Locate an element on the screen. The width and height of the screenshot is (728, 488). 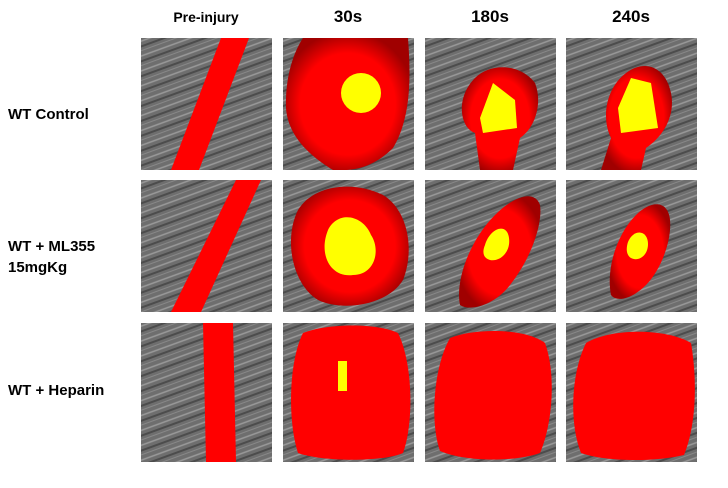
column-header: Pre-injury is located at coordinates (206, 17).